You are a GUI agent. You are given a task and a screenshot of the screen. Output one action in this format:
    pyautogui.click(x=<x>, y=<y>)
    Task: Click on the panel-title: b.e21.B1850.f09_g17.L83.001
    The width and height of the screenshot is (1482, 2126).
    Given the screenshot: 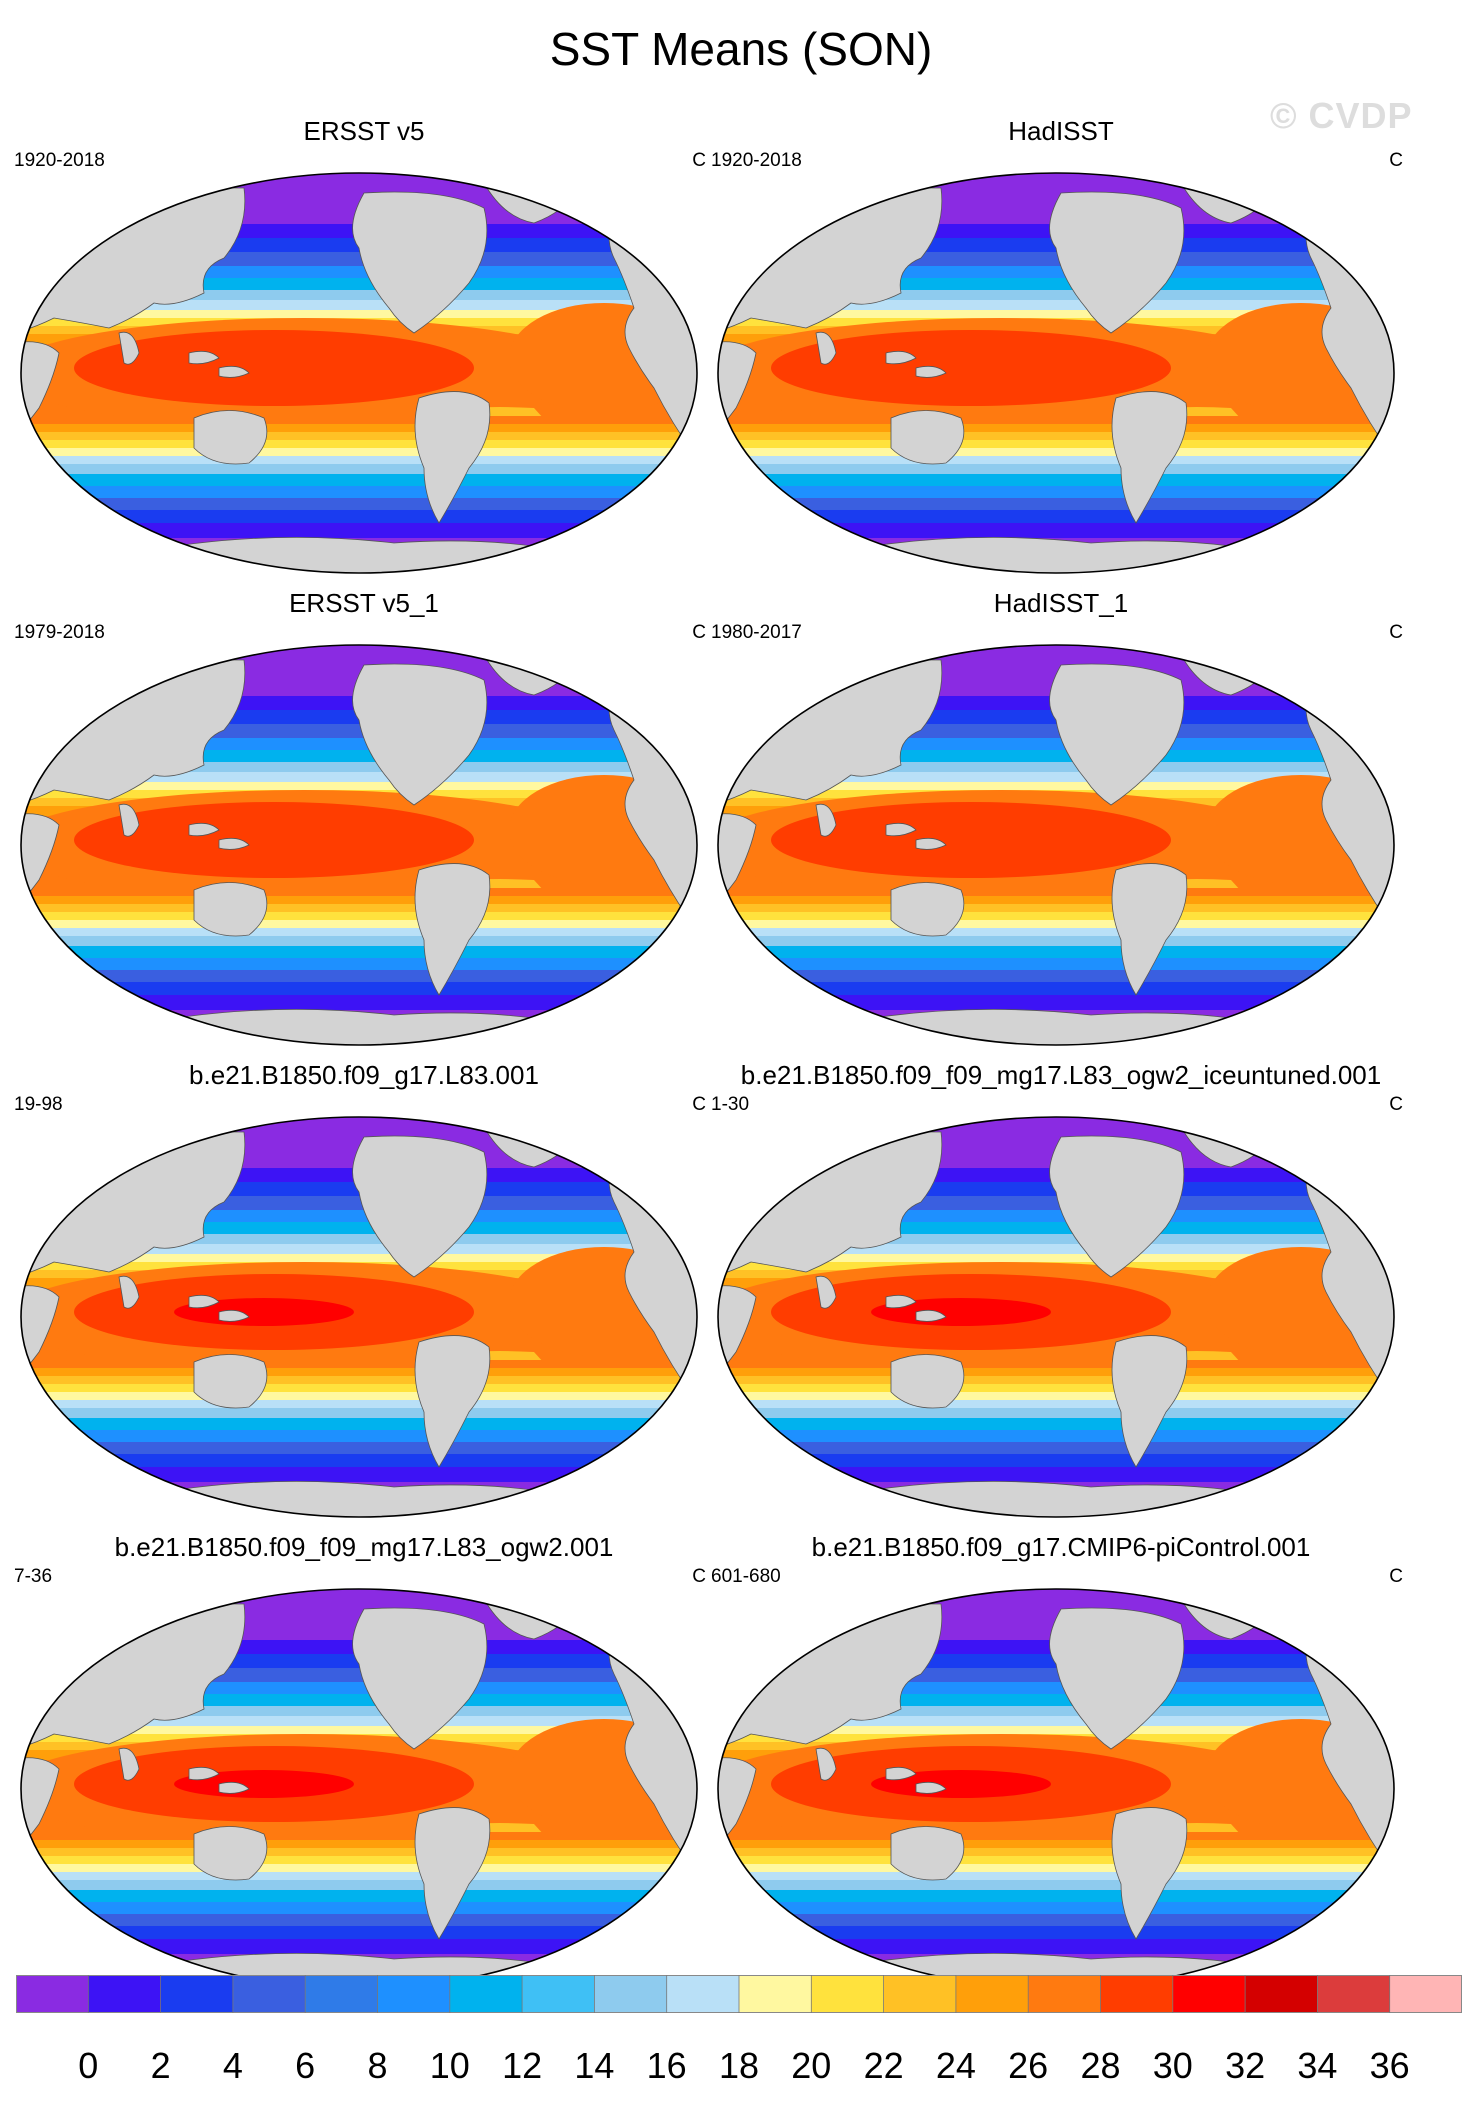 What is the action you would take?
    pyautogui.click(x=364, y=1075)
    